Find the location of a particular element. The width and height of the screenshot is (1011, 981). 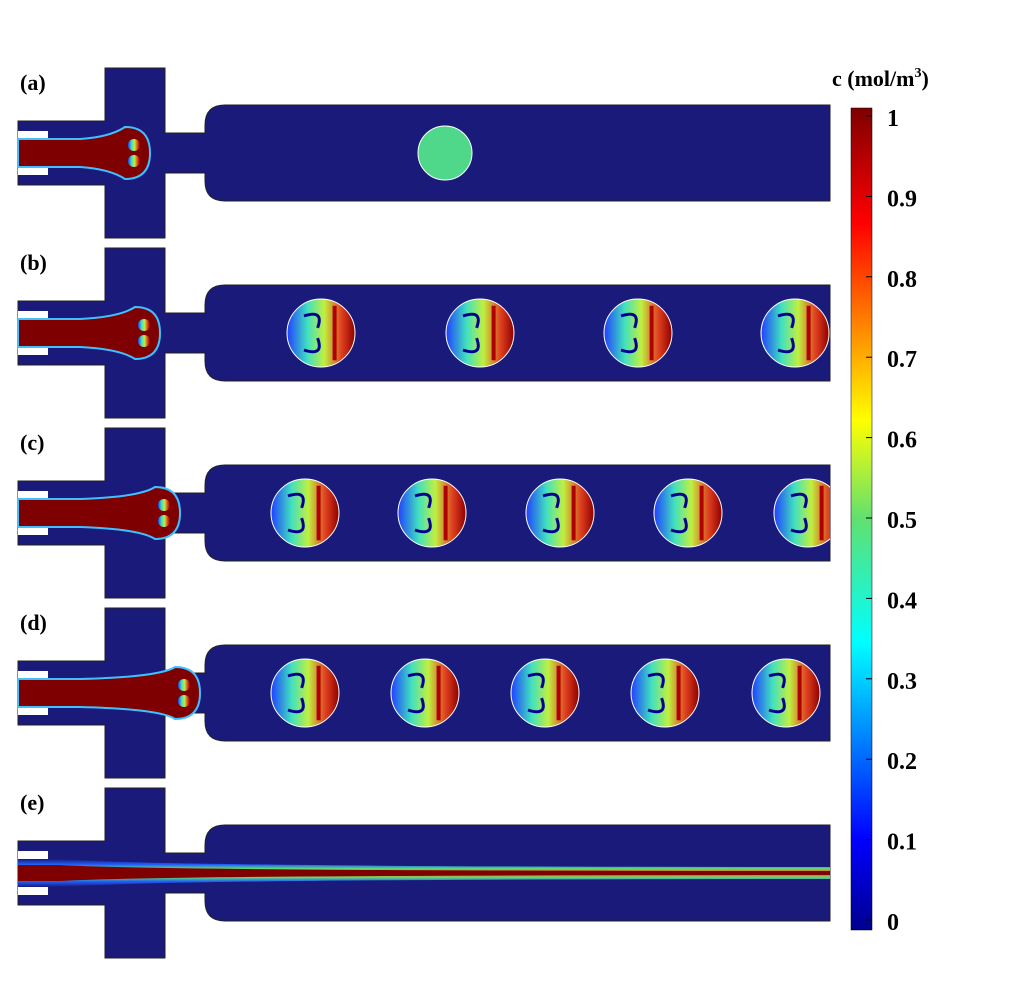

panel-label: (d) is located at coordinates (33, 622).